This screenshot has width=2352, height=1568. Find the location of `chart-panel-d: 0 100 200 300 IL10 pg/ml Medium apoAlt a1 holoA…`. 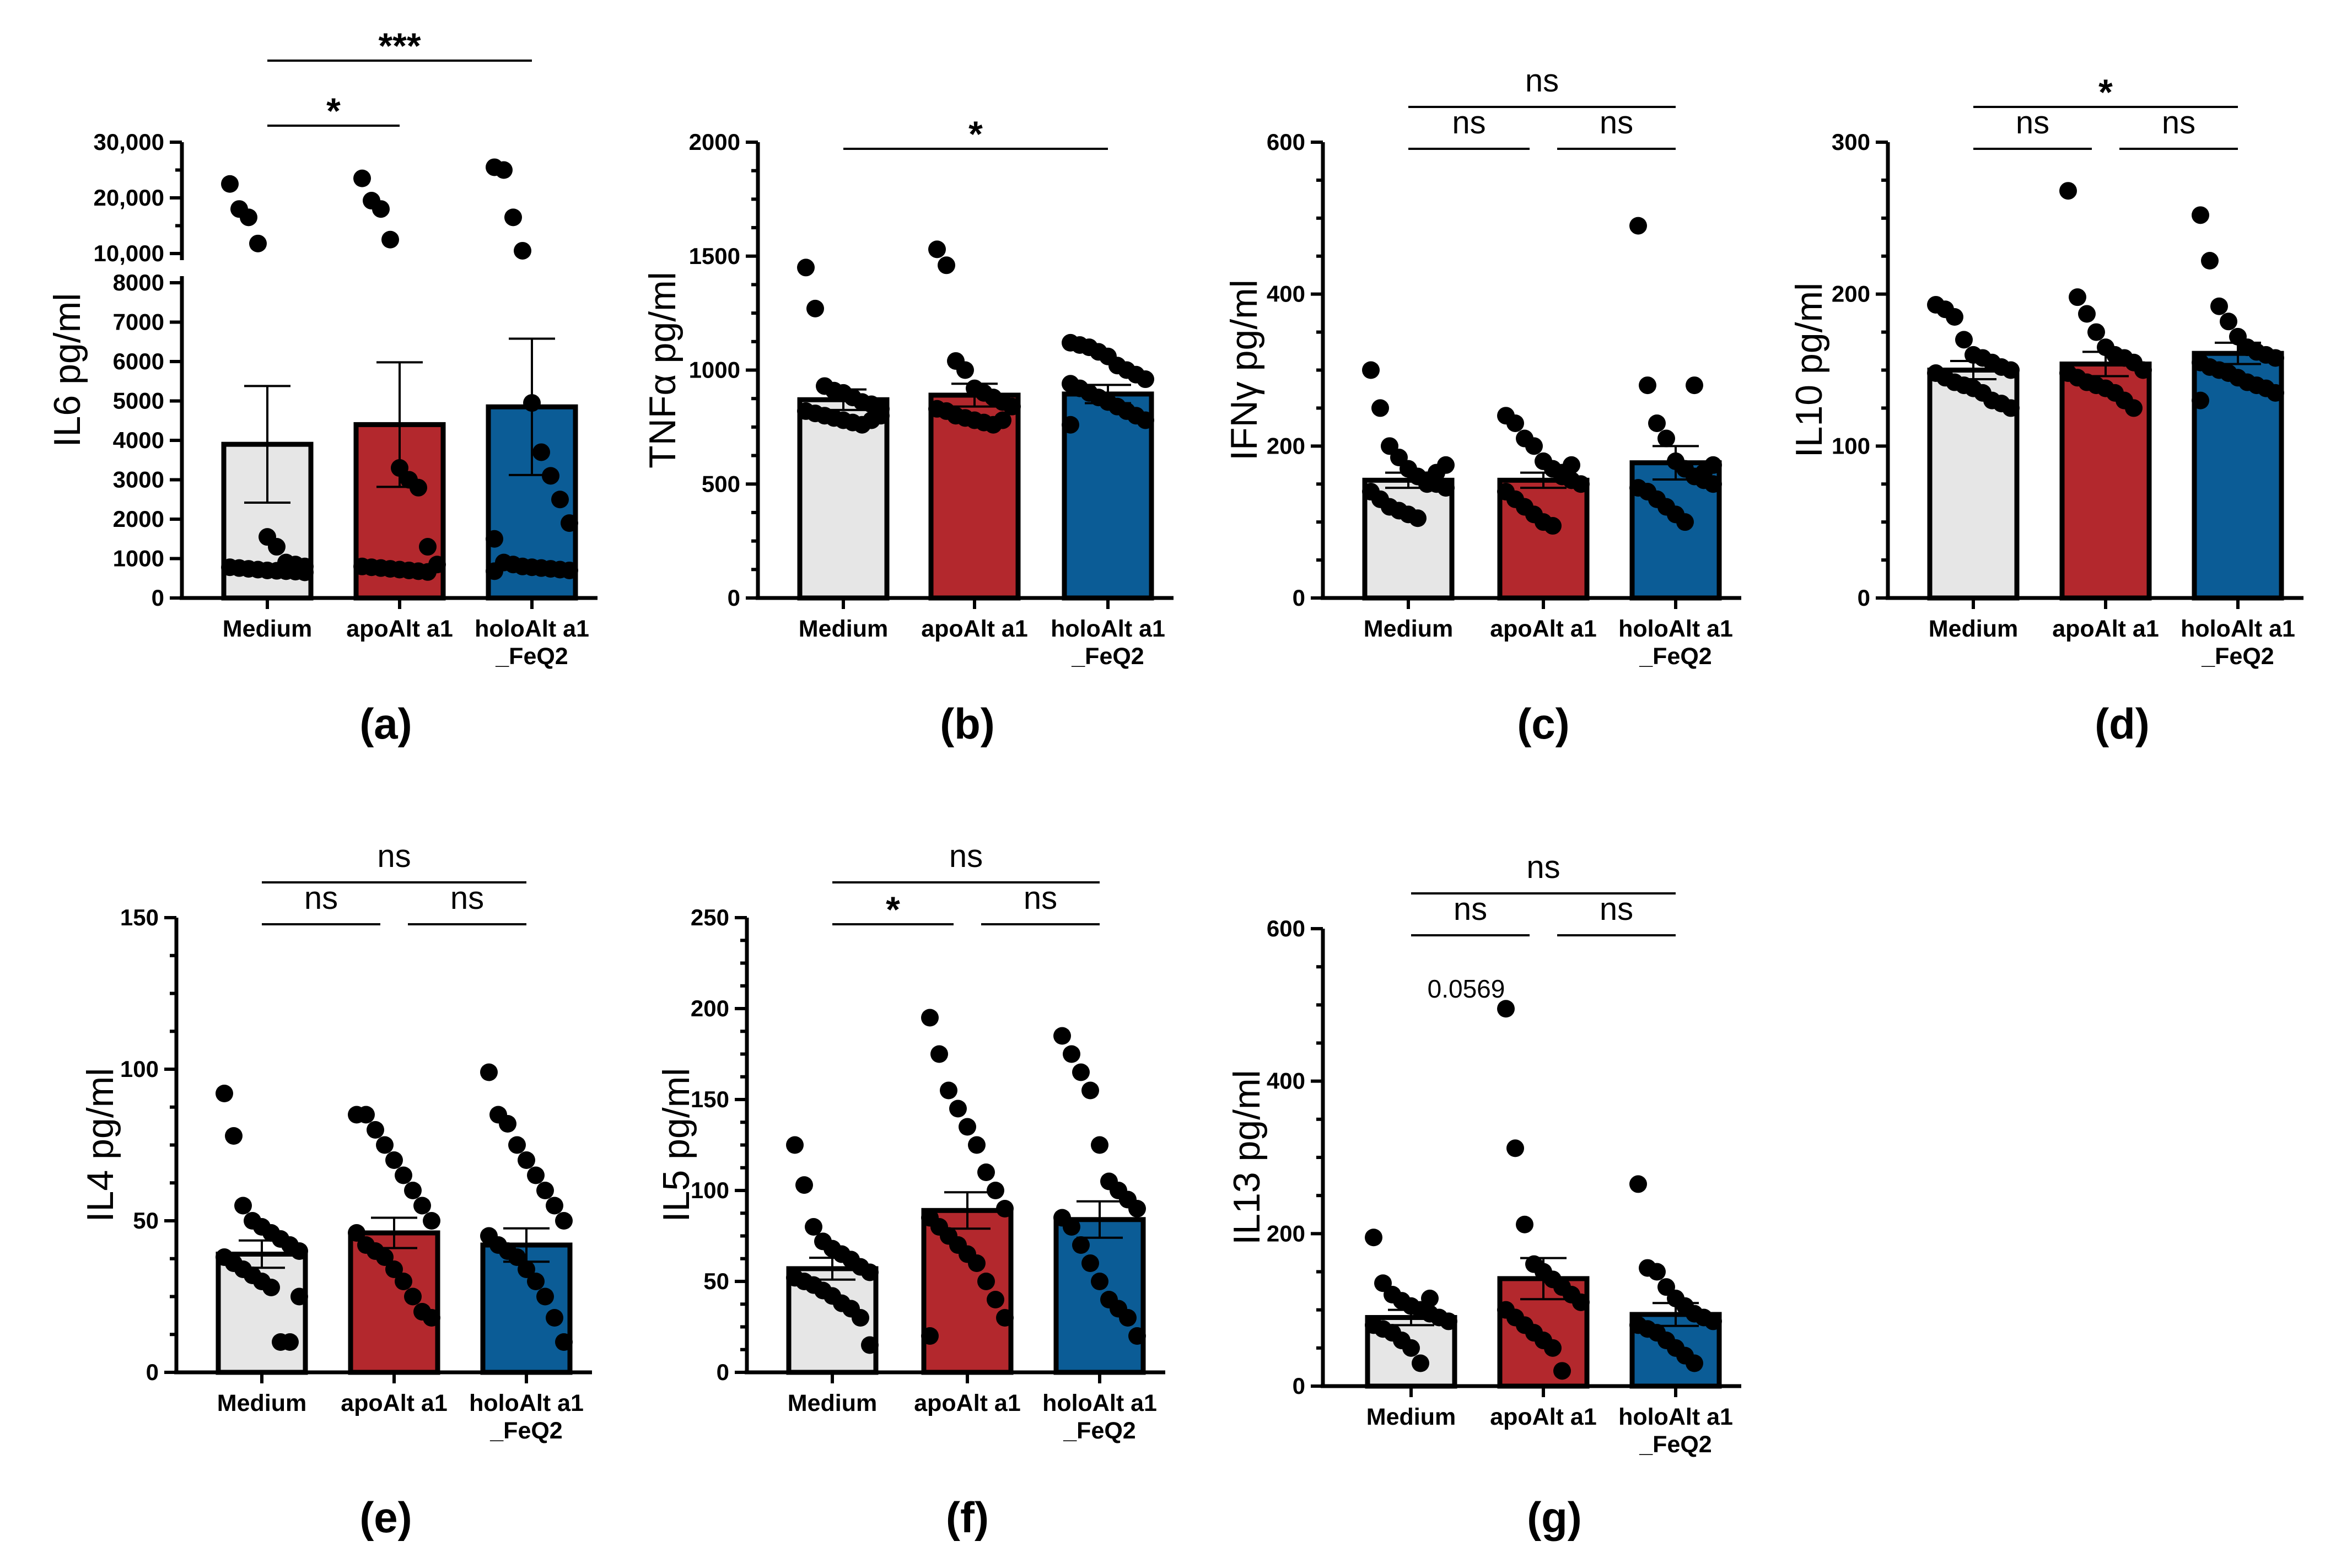

chart-panel-d: 0 100 200 300 IL10 pg/ml Medium apoAlt a1 holoA… is located at coordinates (2045, 410).